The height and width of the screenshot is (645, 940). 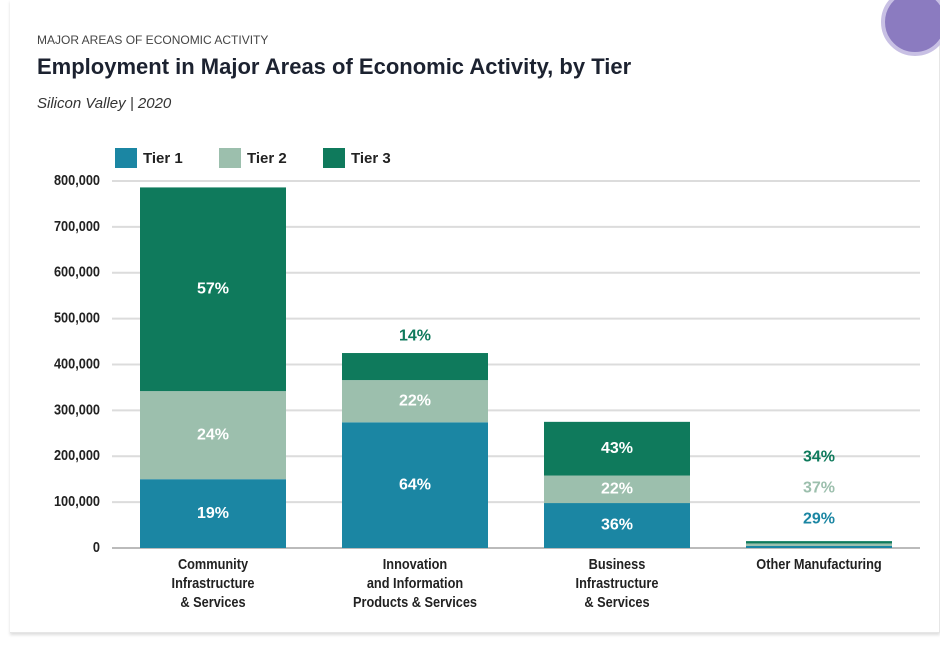 What do you see at coordinates (819, 487) in the screenshot?
I see `data-label: 37%` at bounding box center [819, 487].